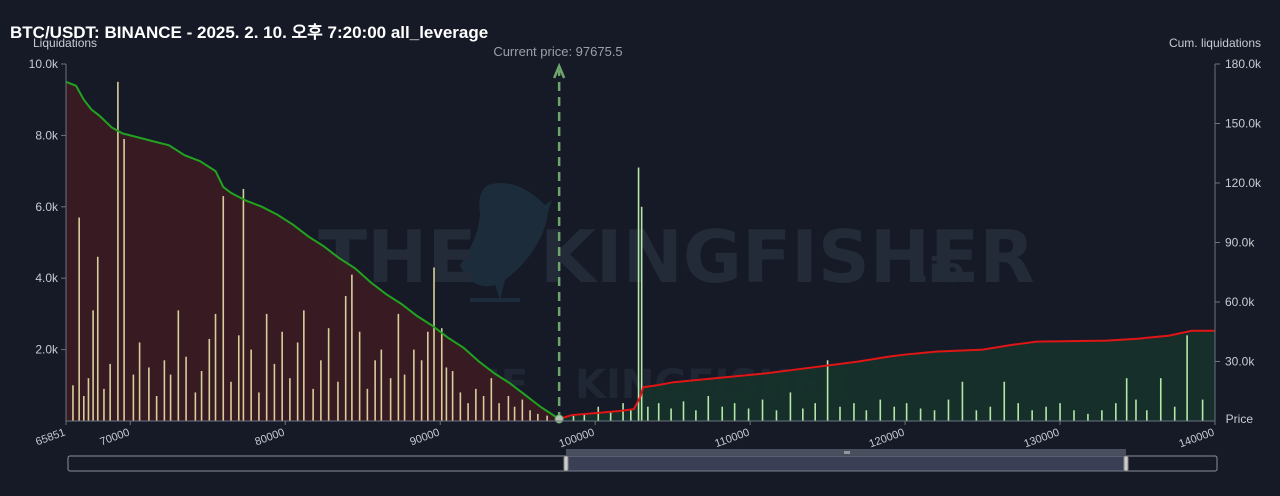  Describe the element at coordinates (846, 463) in the screenshot. I see `navigator-selection` at that location.